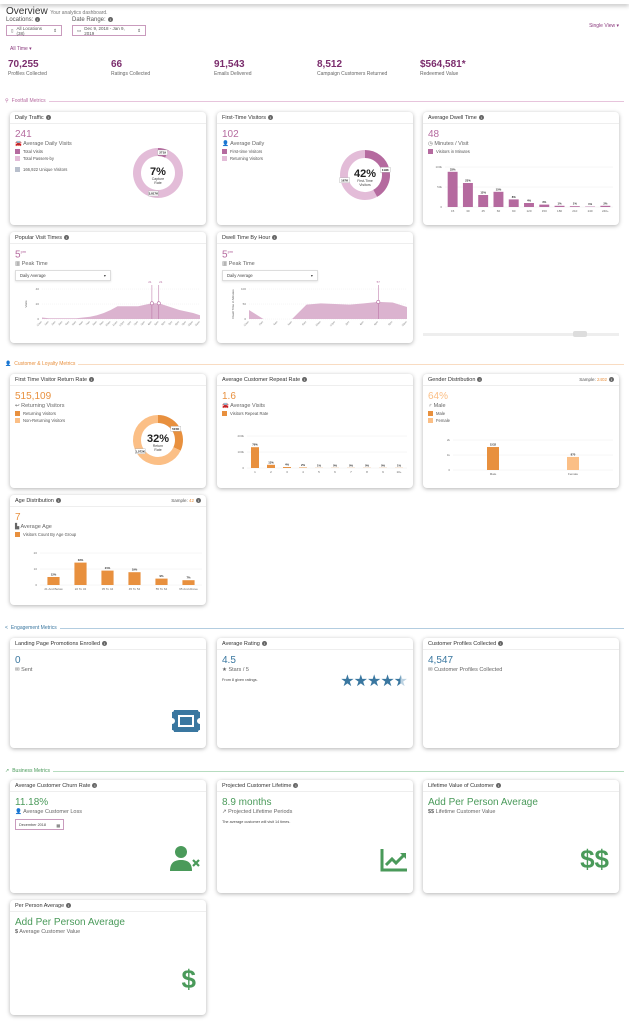 The width and height of the screenshot is (629, 1024). I want to click on data-label: 4%, so click(529, 201).